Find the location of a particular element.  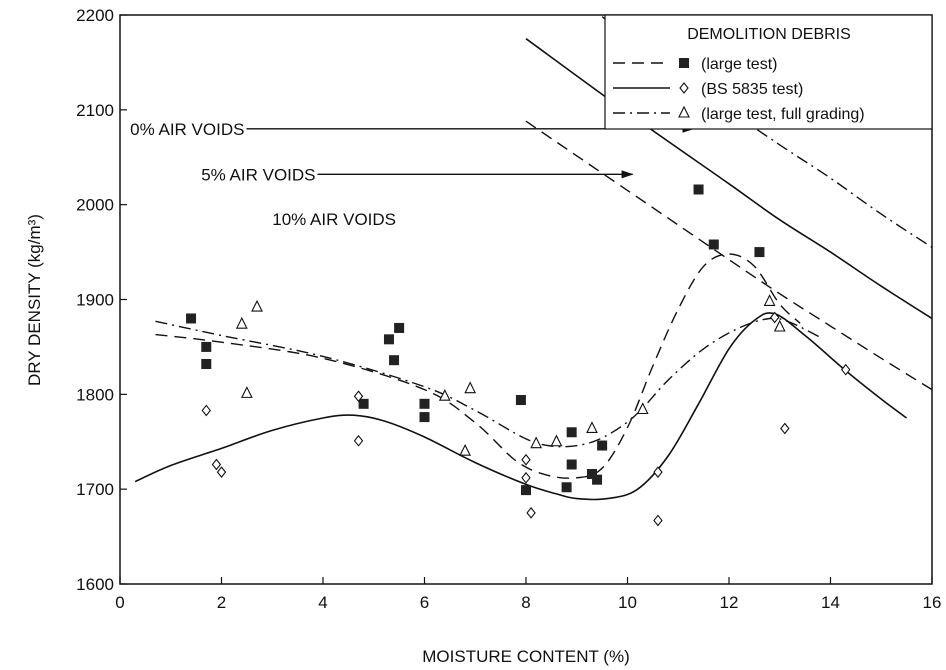

legend-entry-label: (BS 5835 test) is located at coordinates (752, 89).